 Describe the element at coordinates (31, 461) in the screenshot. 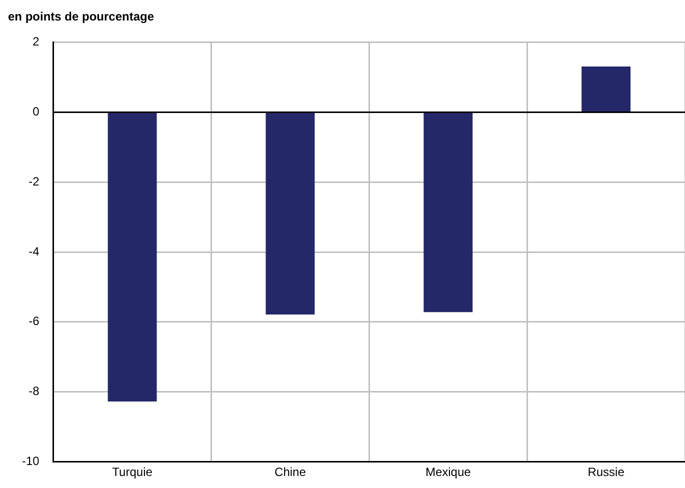

I see `y-tick-label: -10` at that location.